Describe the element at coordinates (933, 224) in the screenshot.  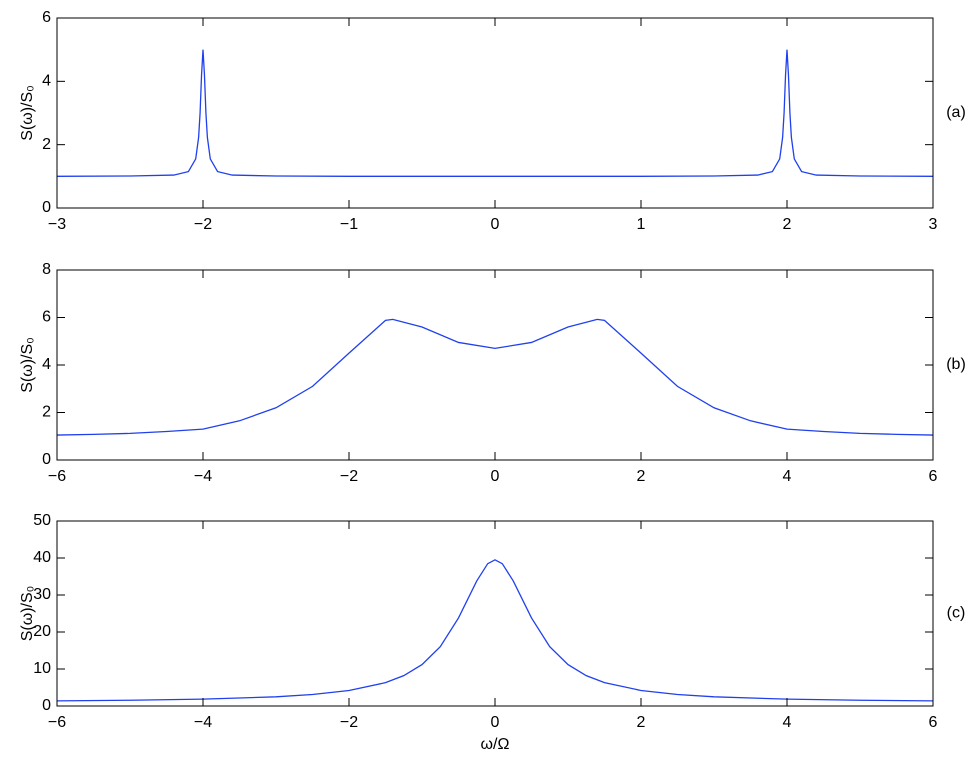
I see `x-tick-label: 3` at that location.